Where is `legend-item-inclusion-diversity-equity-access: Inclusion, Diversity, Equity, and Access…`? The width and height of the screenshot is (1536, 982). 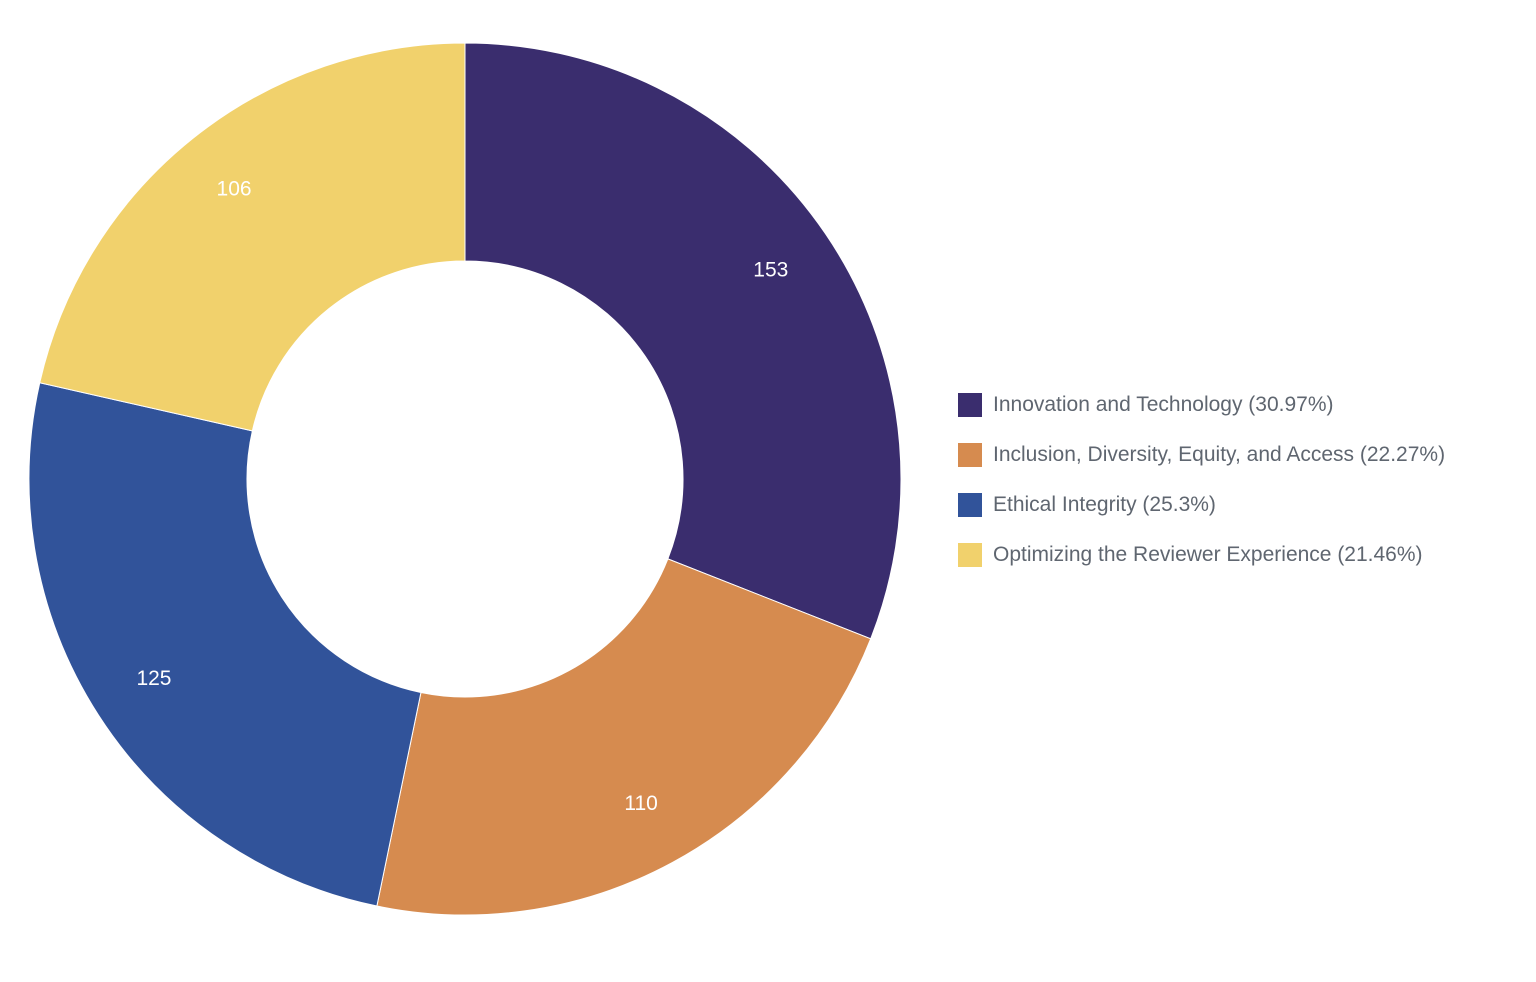 legend-item-inclusion-diversity-equity-access: Inclusion, Diversity, Equity, and Access… is located at coordinates (1201, 455).